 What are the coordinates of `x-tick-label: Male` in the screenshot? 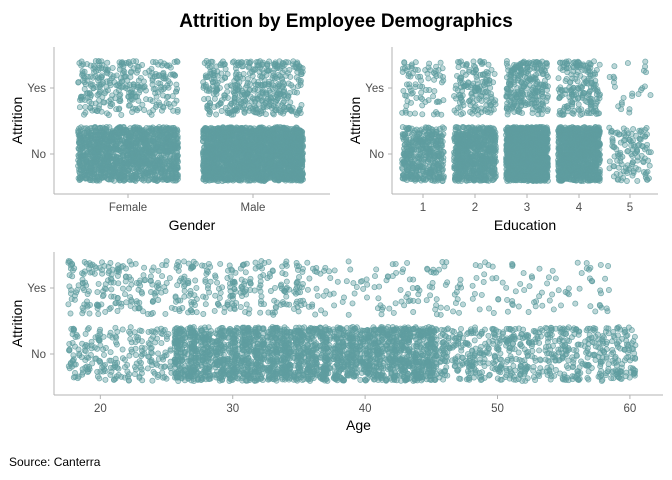 It's located at (253, 208).